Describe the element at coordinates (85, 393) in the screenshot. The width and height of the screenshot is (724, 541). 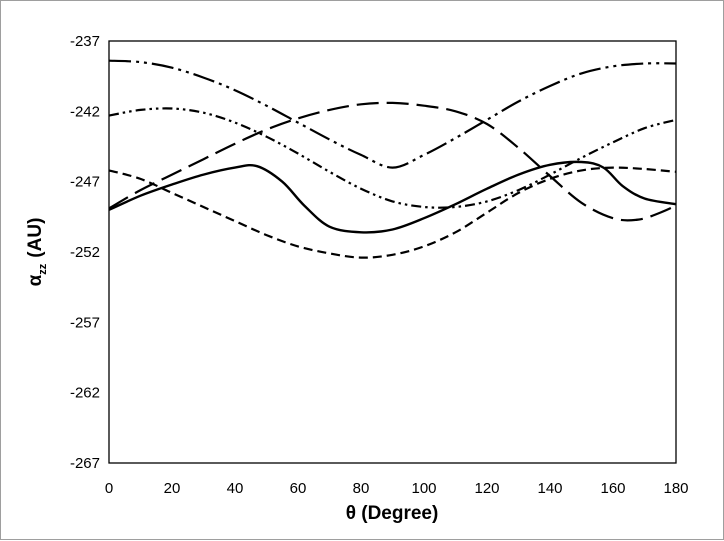
I see `y-tick-label: -262` at that location.